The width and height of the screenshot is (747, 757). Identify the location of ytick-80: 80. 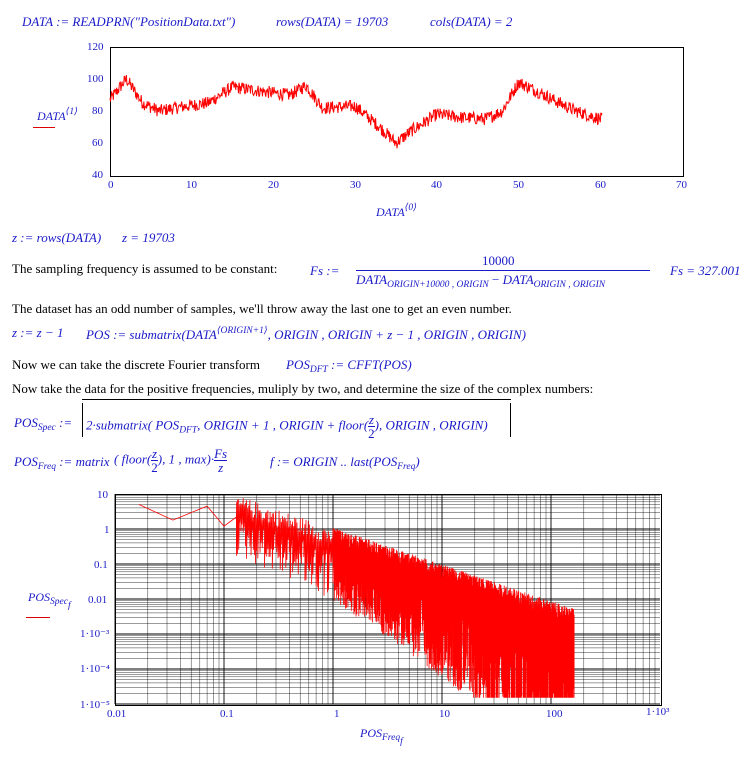
(97, 111).